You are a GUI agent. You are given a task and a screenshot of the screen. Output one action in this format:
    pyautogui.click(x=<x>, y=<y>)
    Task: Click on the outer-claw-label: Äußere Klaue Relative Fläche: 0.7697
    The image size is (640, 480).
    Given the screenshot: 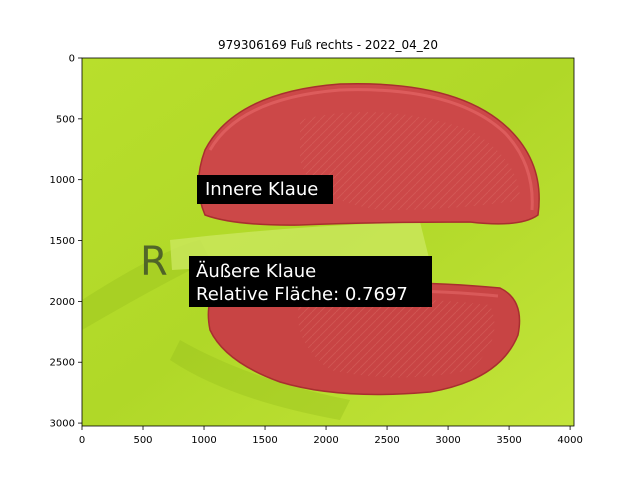 What is the action you would take?
    pyautogui.click(x=310, y=281)
    